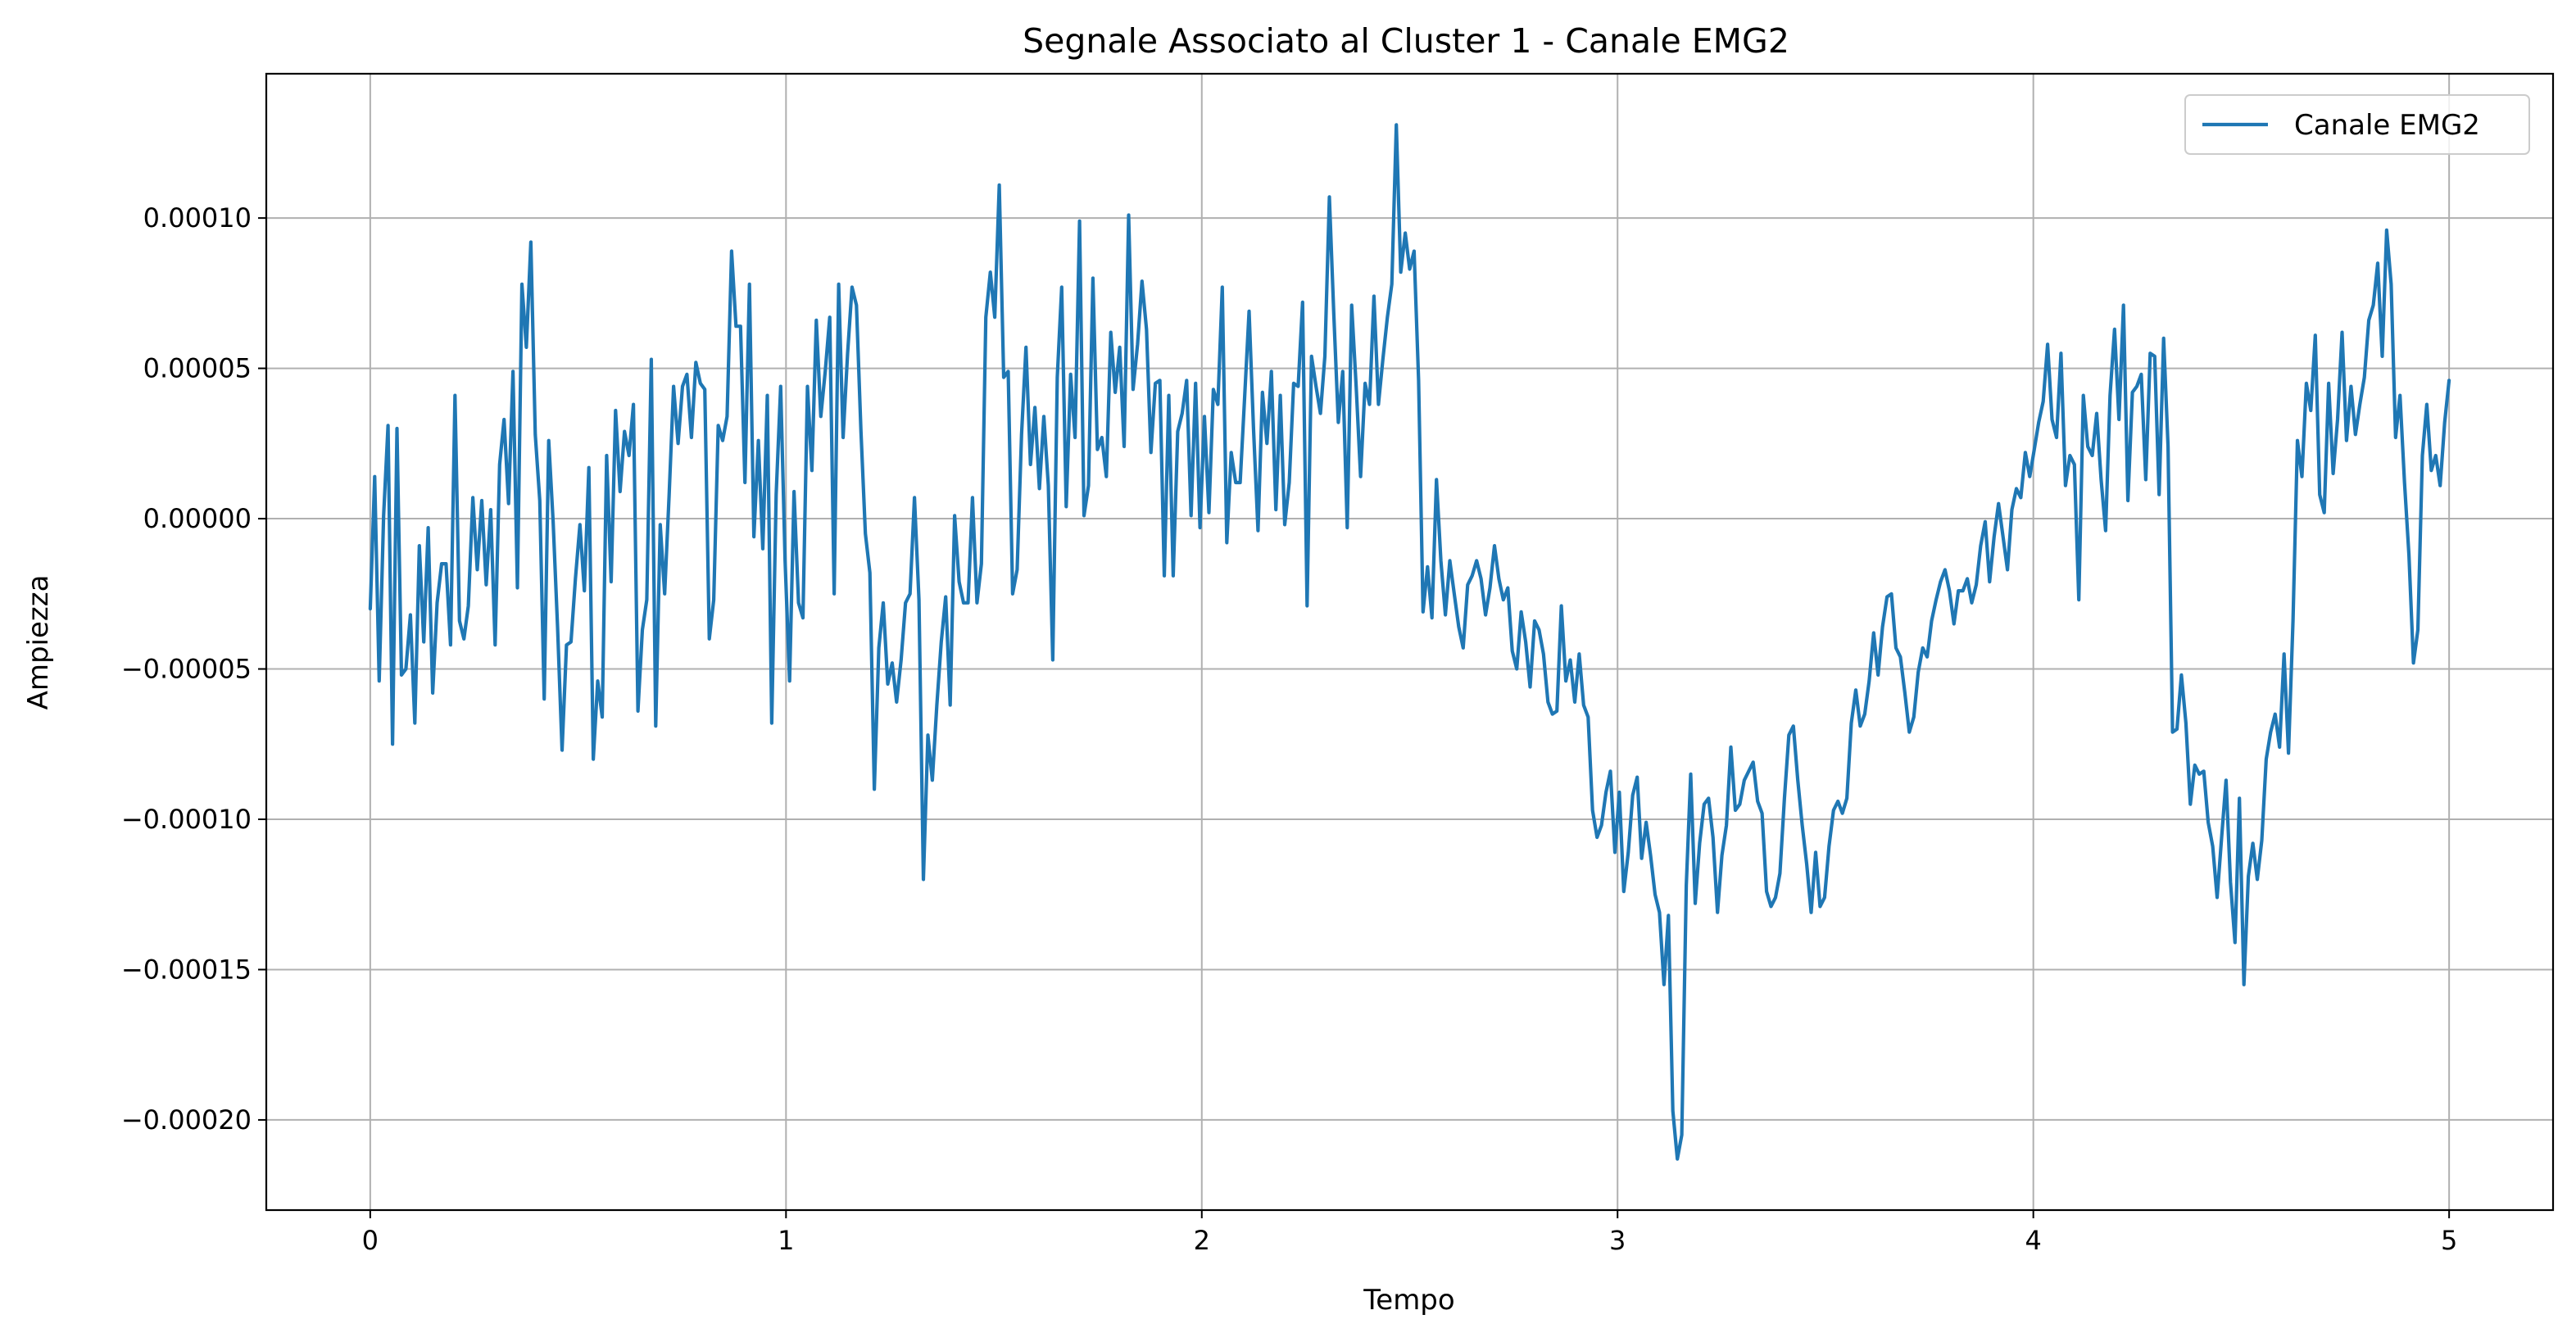 This screenshot has width=2576, height=1342. I want to click on x-tick-label: 1, so click(786, 1240).